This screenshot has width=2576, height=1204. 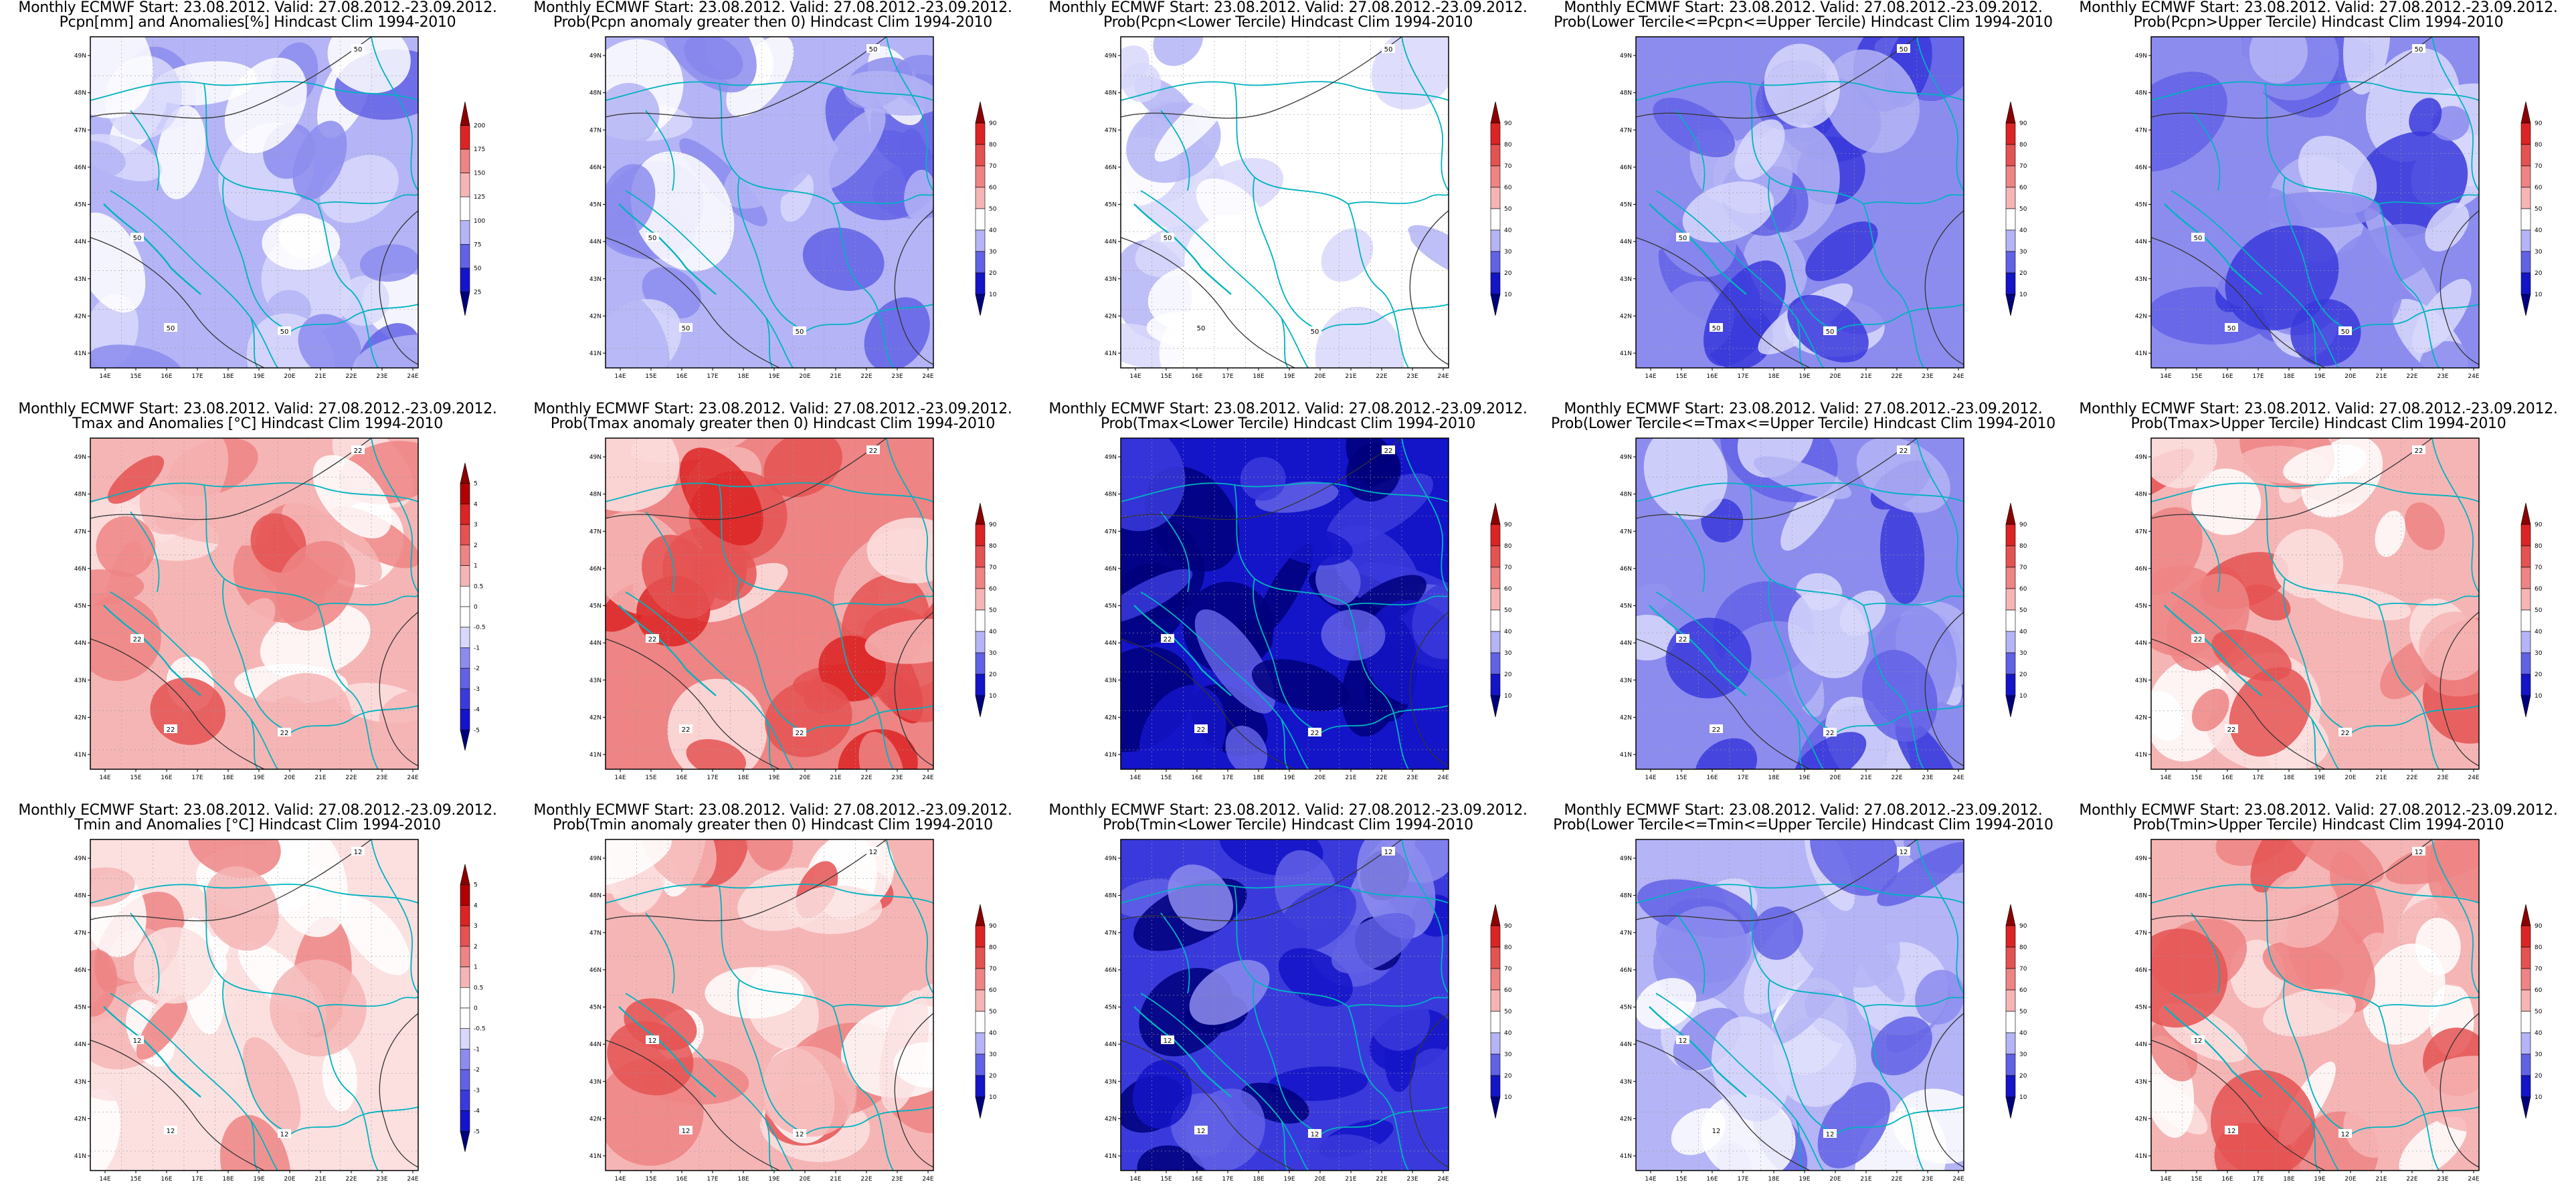 What do you see at coordinates (681, 778) in the screenshot?
I see `lon-label: 16E` at bounding box center [681, 778].